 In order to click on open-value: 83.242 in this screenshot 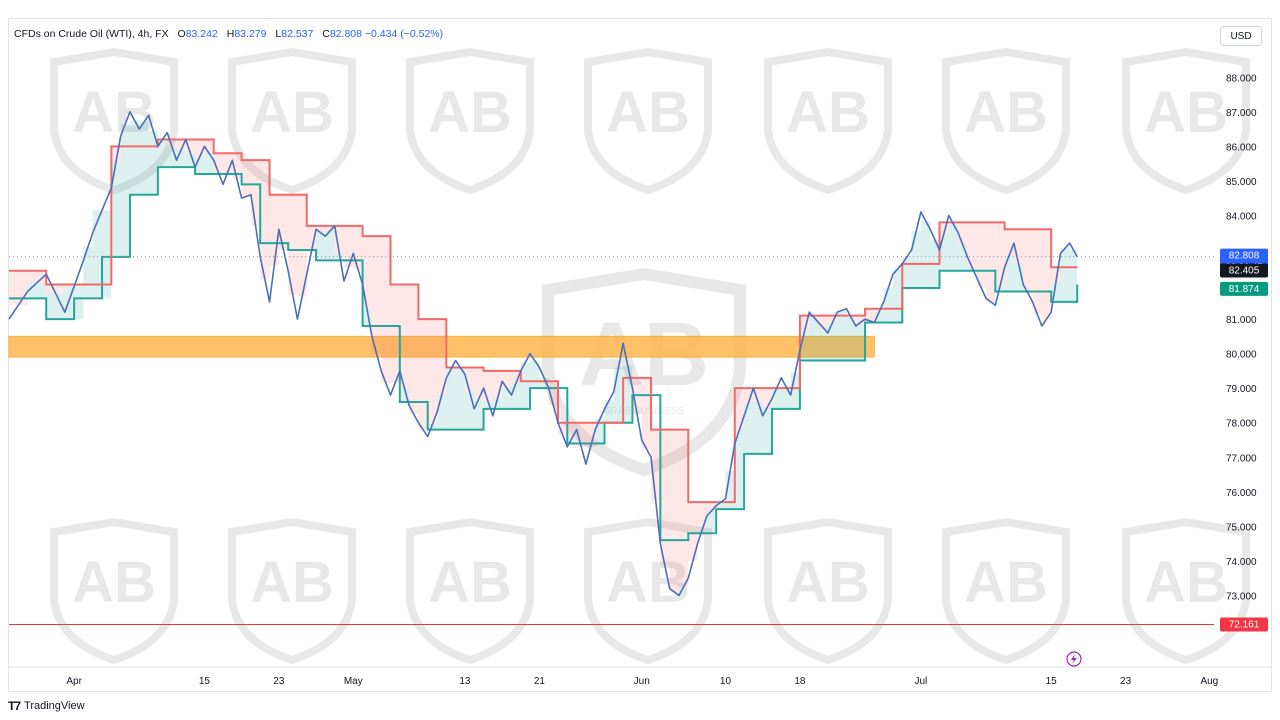, I will do `click(201, 34)`.